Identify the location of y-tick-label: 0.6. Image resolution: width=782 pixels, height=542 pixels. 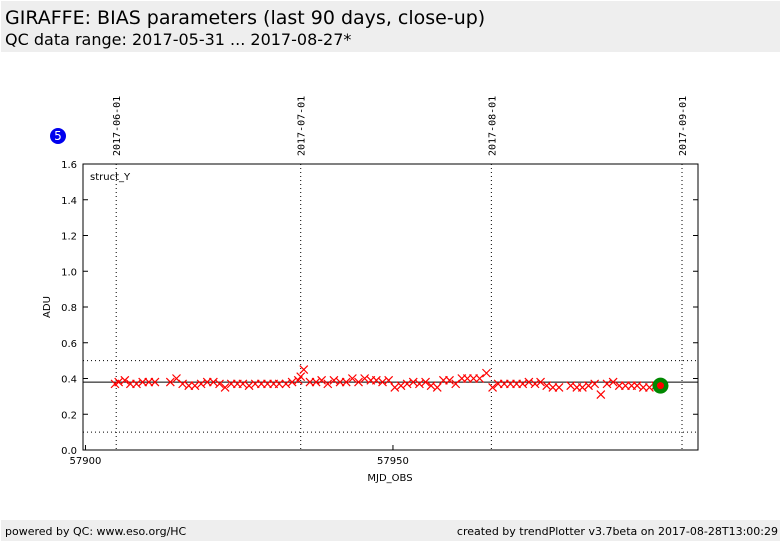
(69, 344).